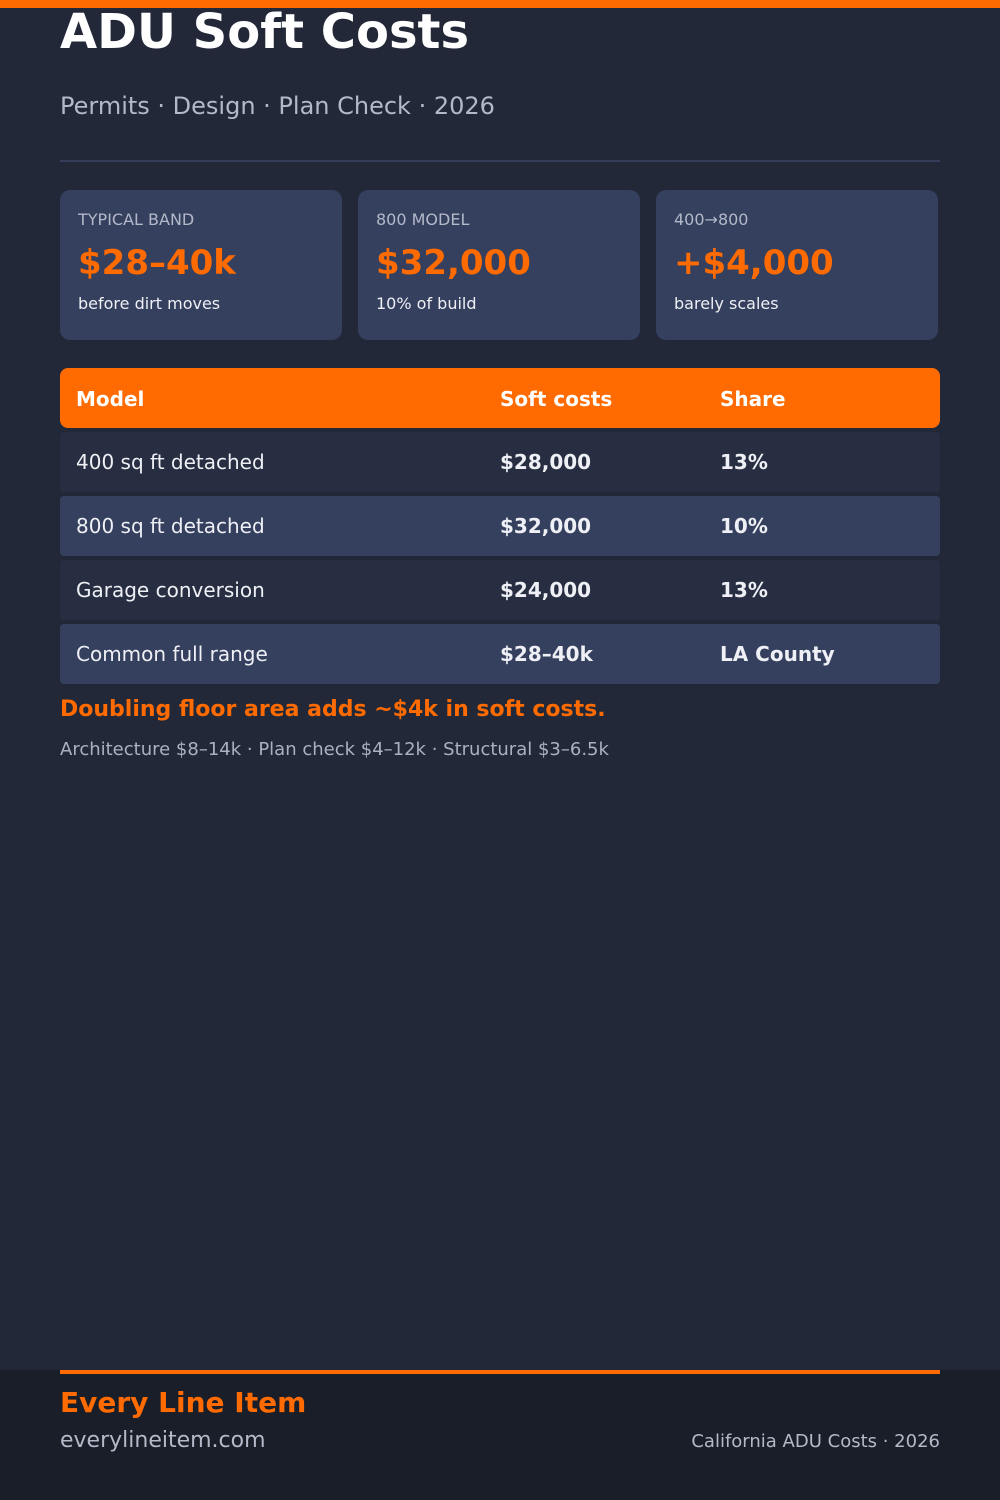 This screenshot has height=1500, width=1000. What do you see at coordinates (170, 462) in the screenshot?
I see `cell-model: 400 sq ft detached` at bounding box center [170, 462].